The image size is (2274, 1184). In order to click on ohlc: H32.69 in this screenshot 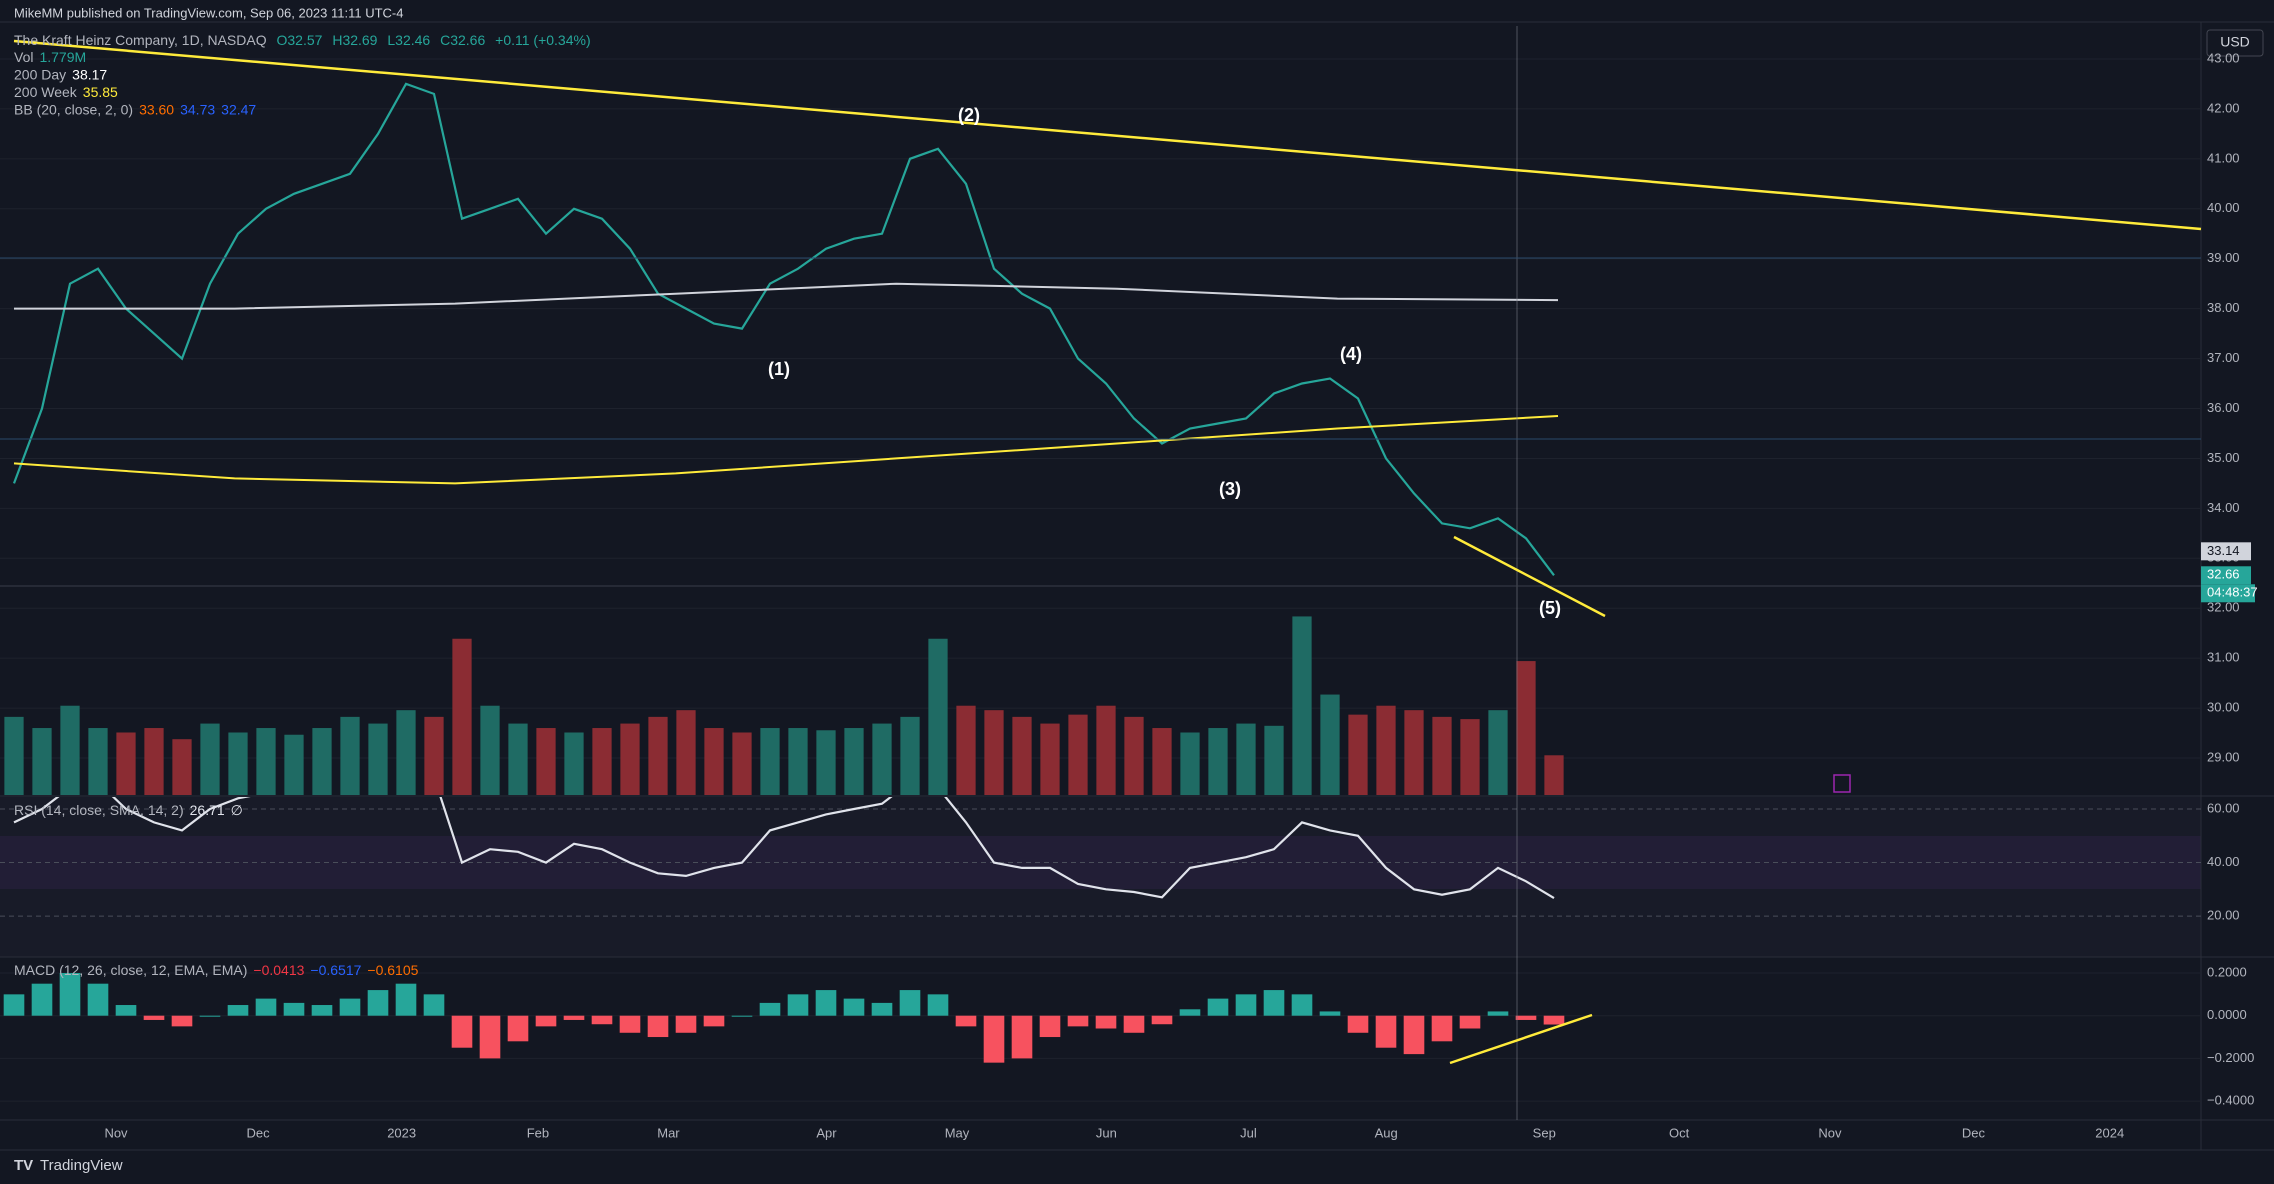, I will do `click(354, 40)`.